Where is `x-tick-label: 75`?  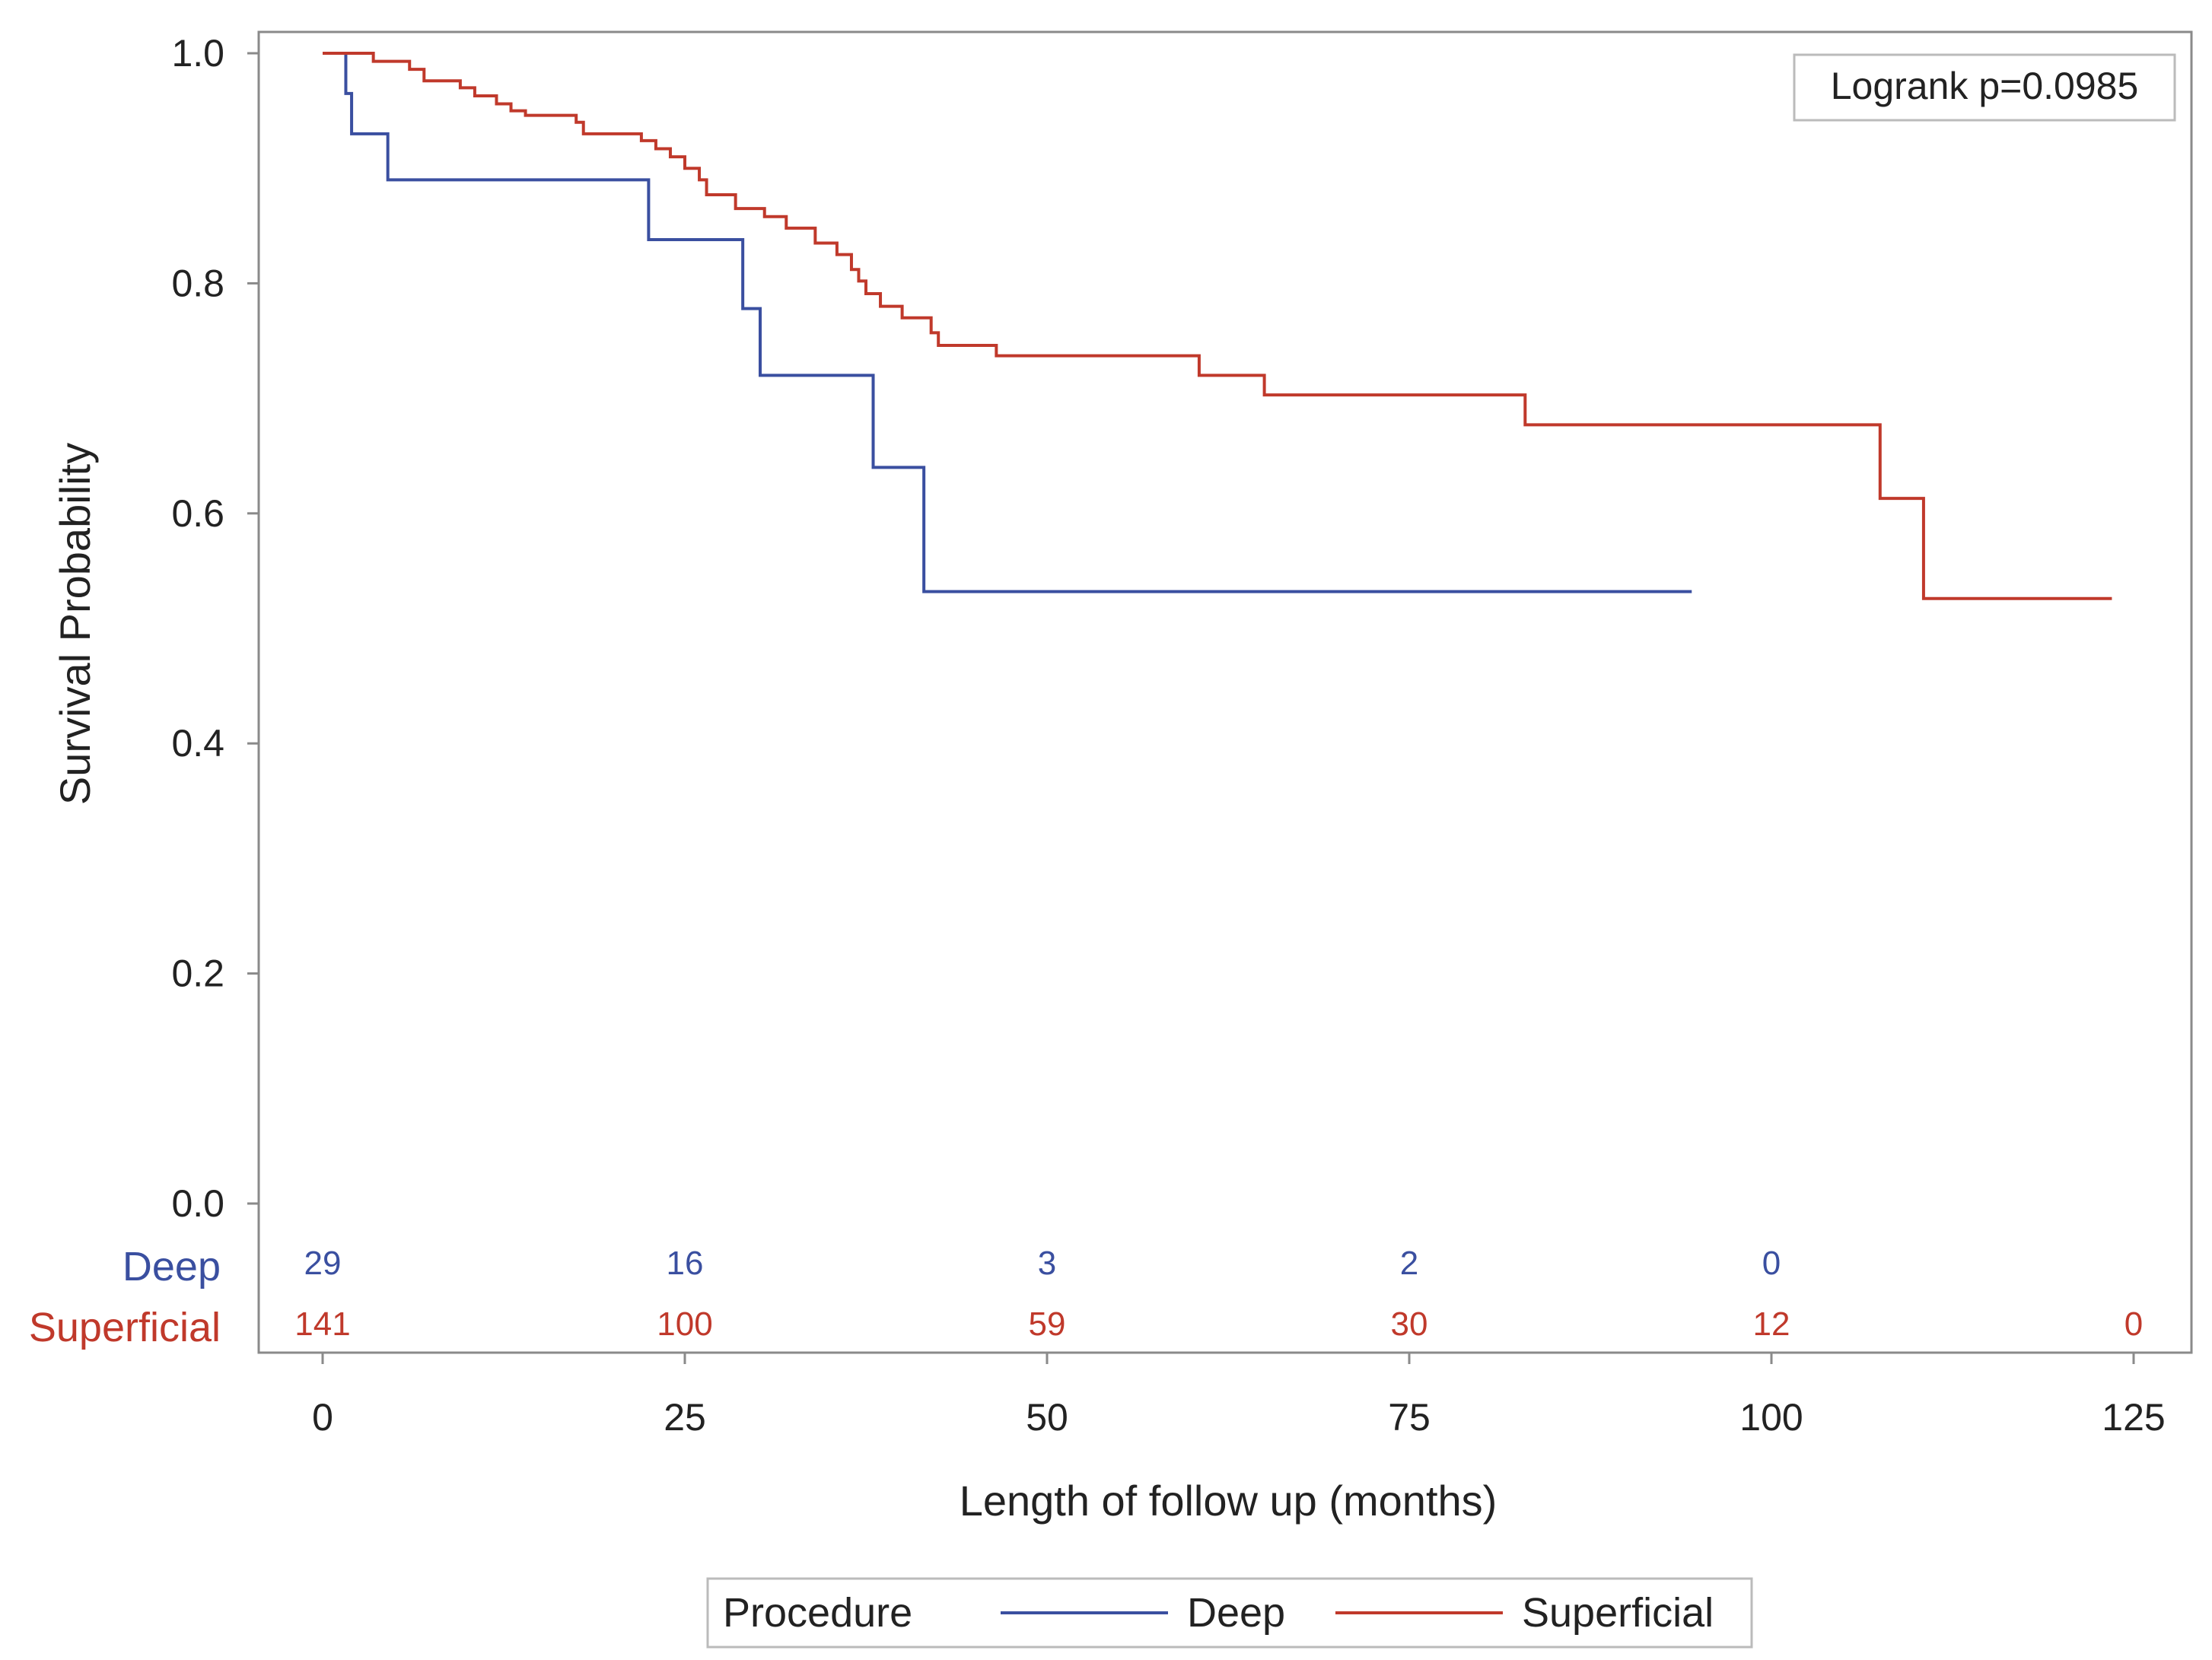
x-tick-label: 75 is located at coordinates (1409, 1417).